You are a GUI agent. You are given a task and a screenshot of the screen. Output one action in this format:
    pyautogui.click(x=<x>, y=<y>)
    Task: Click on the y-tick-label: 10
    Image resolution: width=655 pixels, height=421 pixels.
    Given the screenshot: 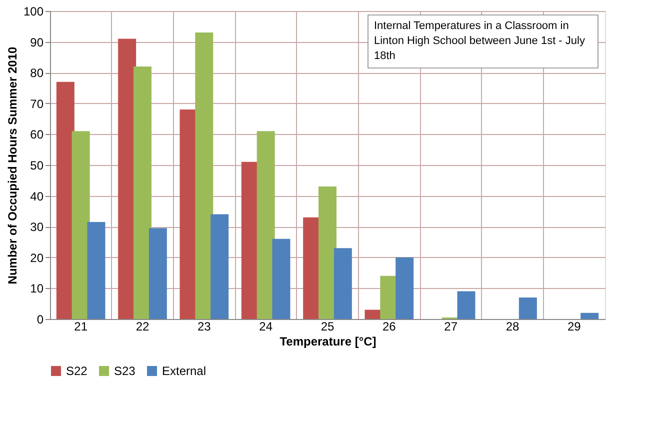 What is the action you would take?
    pyautogui.click(x=37, y=289)
    